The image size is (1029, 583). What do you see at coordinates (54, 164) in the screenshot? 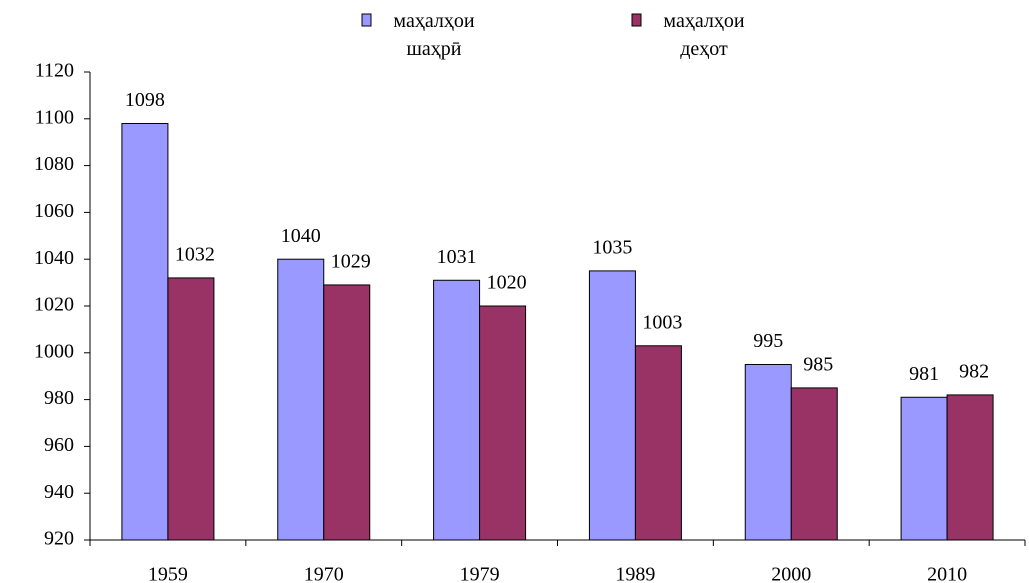
I see `y-tick-label: 1080` at bounding box center [54, 164].